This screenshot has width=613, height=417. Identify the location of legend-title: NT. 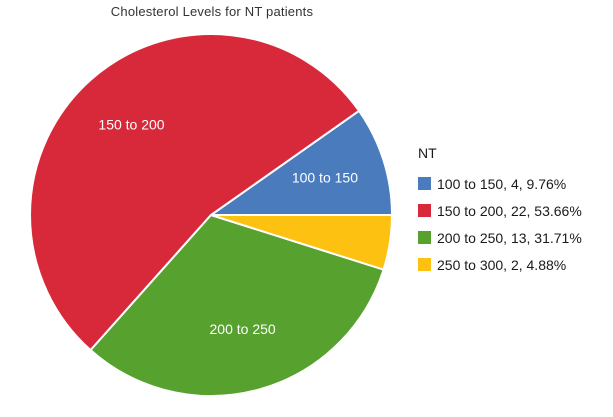
(427, 153).